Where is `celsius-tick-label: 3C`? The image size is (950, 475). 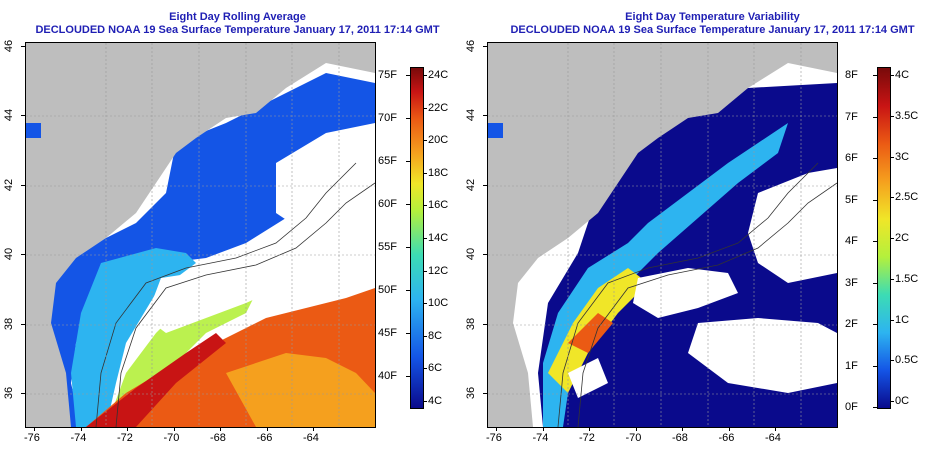
celsius-tick-label: 3C is located at coordinates (902, 156).